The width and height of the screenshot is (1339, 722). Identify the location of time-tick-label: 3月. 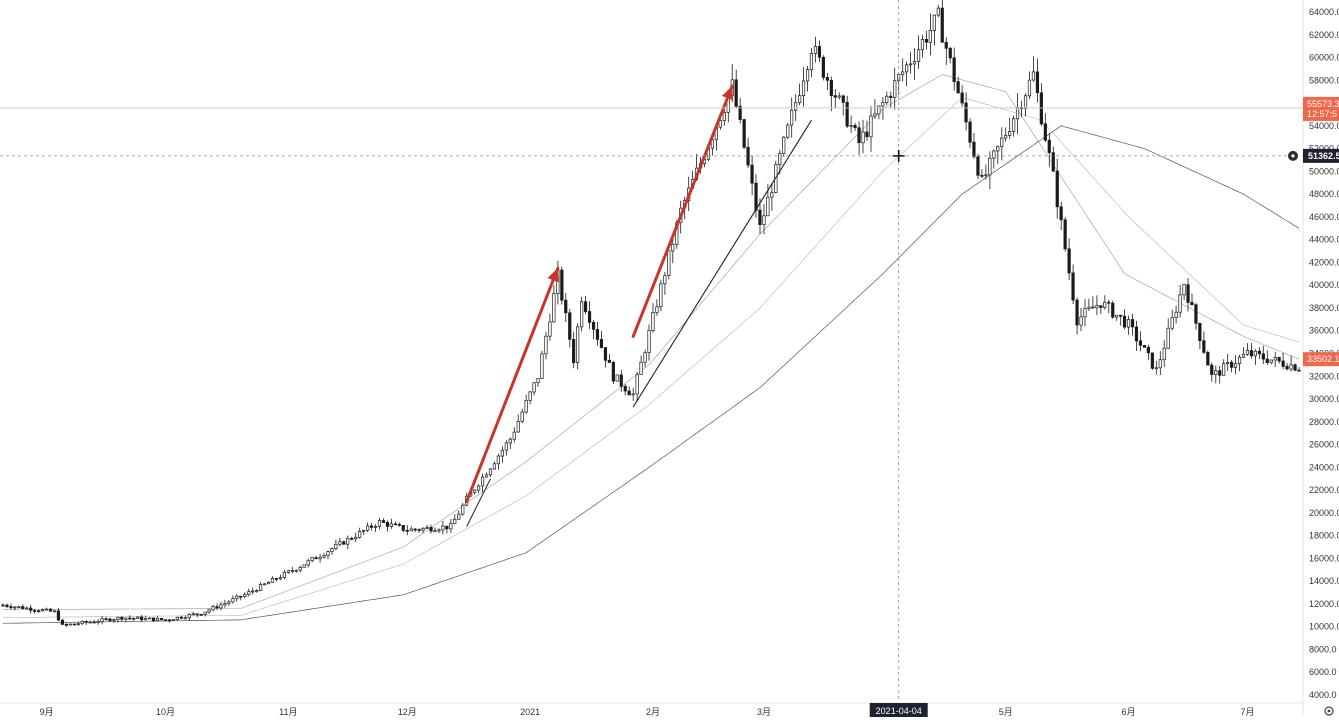
(764, 712).